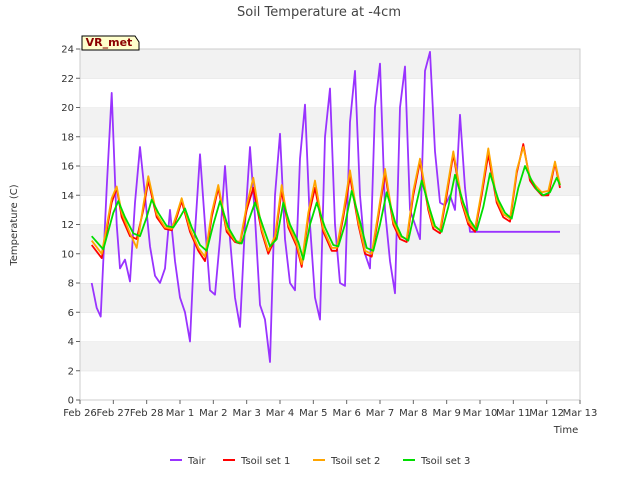  Describe the element at coordinates (80, 413) in the screenshot. I see `x-tick-label: Feb 26` at that location.